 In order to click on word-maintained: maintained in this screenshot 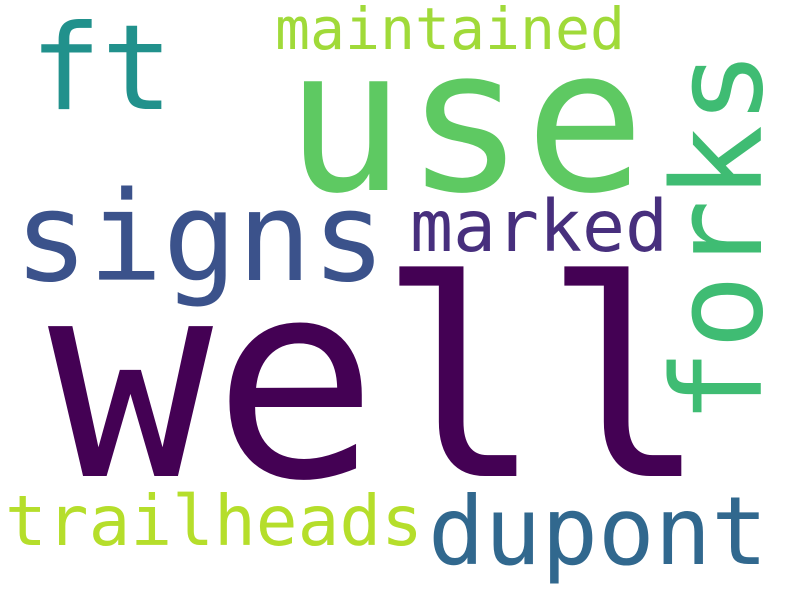, I will do `click(450, 31)`.